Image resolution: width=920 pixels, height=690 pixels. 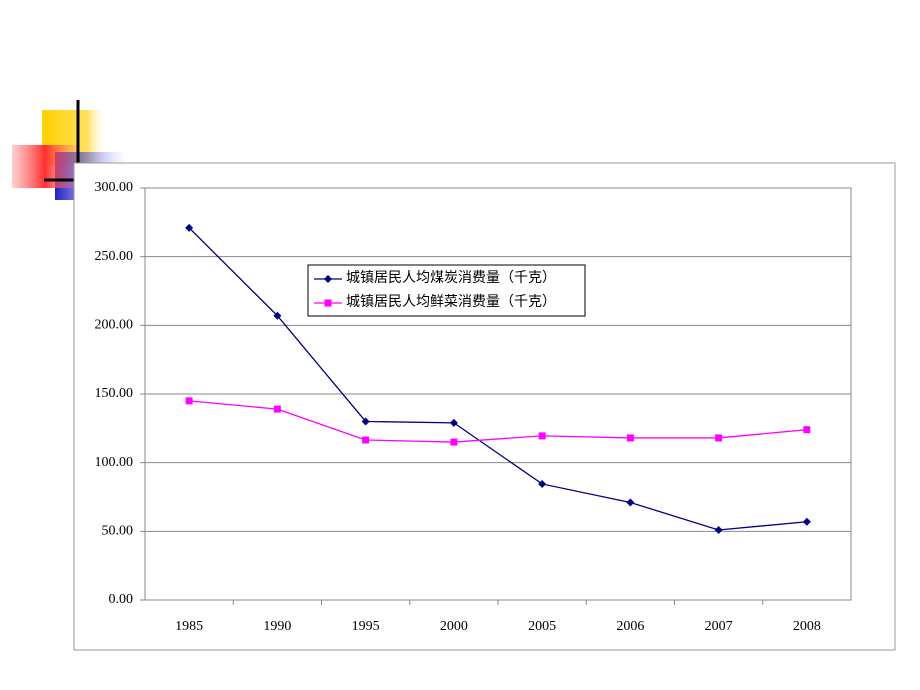 I want to click on legend-label: 城镇居民人均鲜菜消费量（千克）, so click(x=451, y=302).